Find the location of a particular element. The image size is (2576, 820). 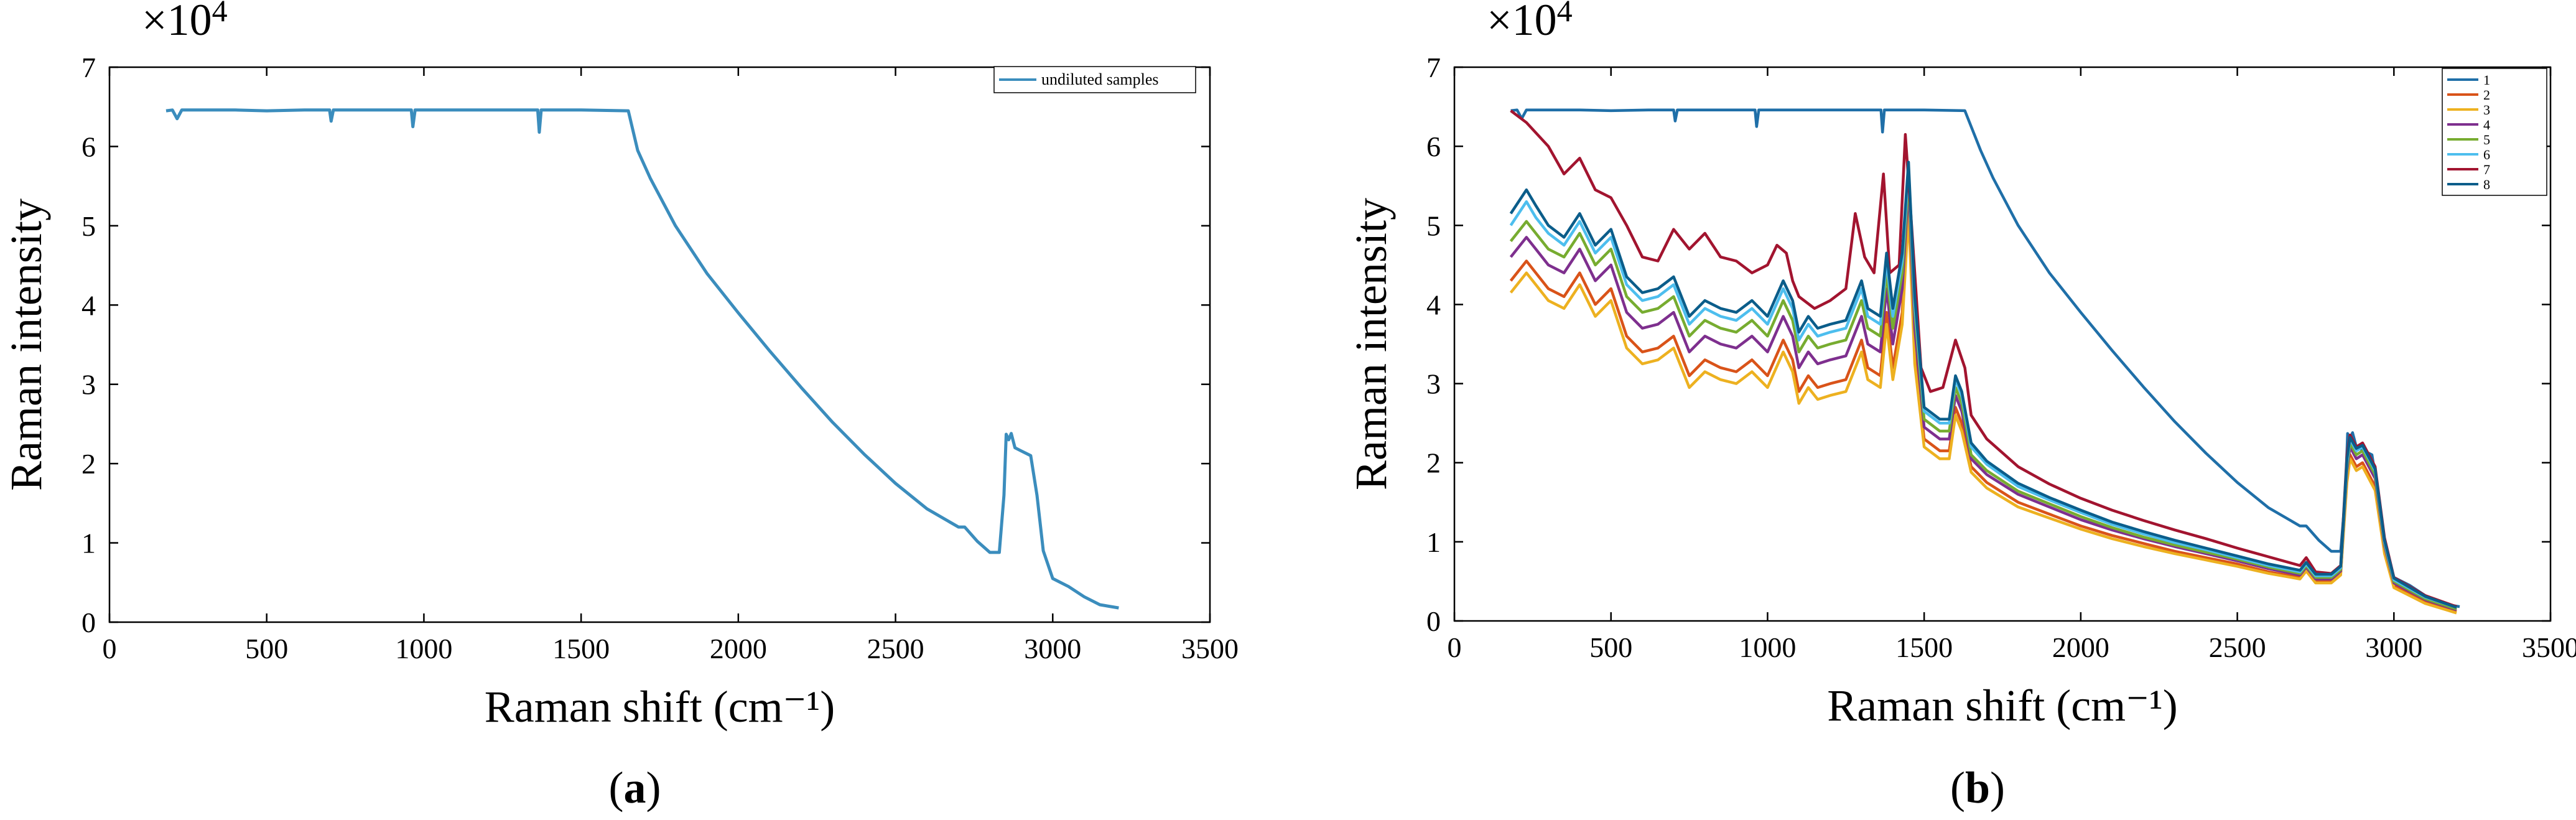

panel-label-letter: a is located at coordinates (635, 788).